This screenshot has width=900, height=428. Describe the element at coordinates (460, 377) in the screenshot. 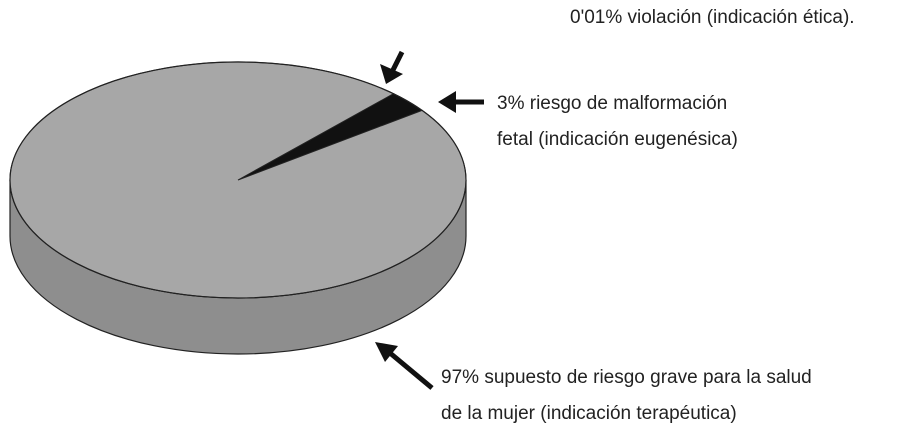

I see `value-label: 97%` at that location.